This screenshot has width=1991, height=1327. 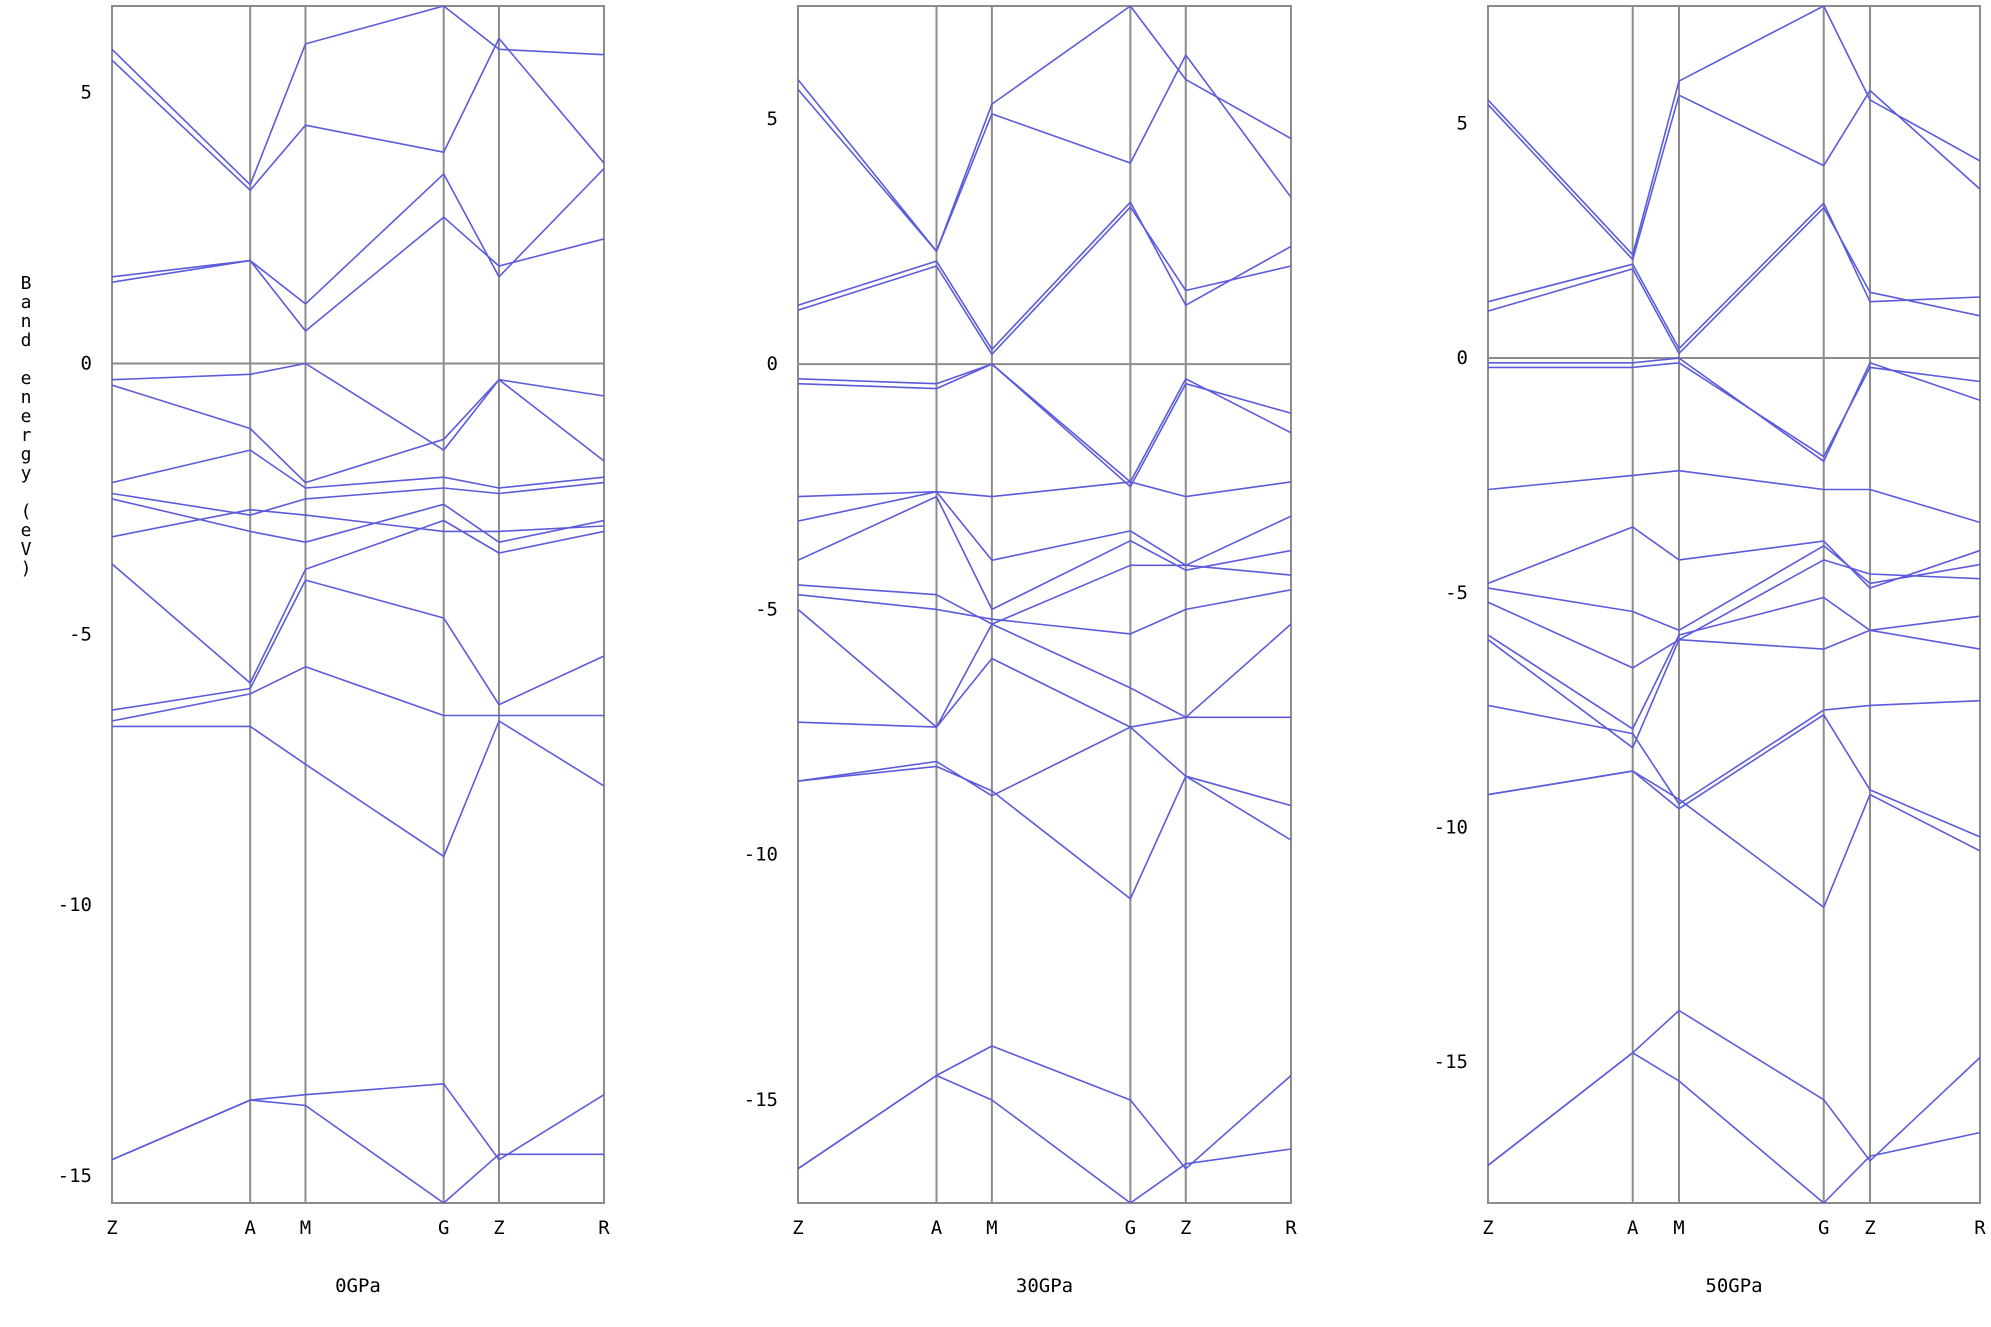 What do you see at coordinates (26, 425) in the screenshot?
I see `y-axis-title: Band energy (eV)` at bounding box center [26, 425].